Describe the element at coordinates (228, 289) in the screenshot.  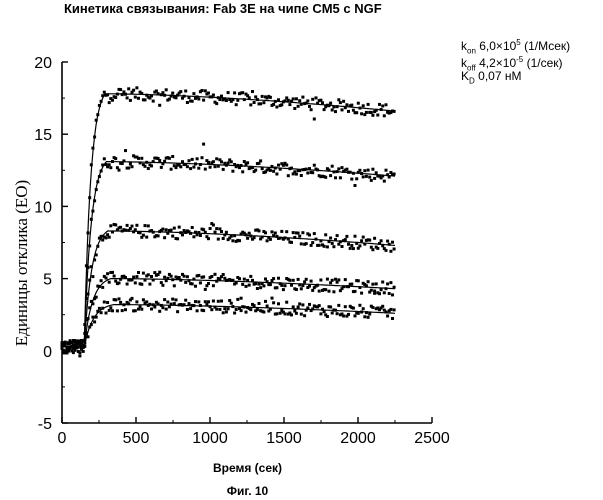
I see `fit-line` at that location.